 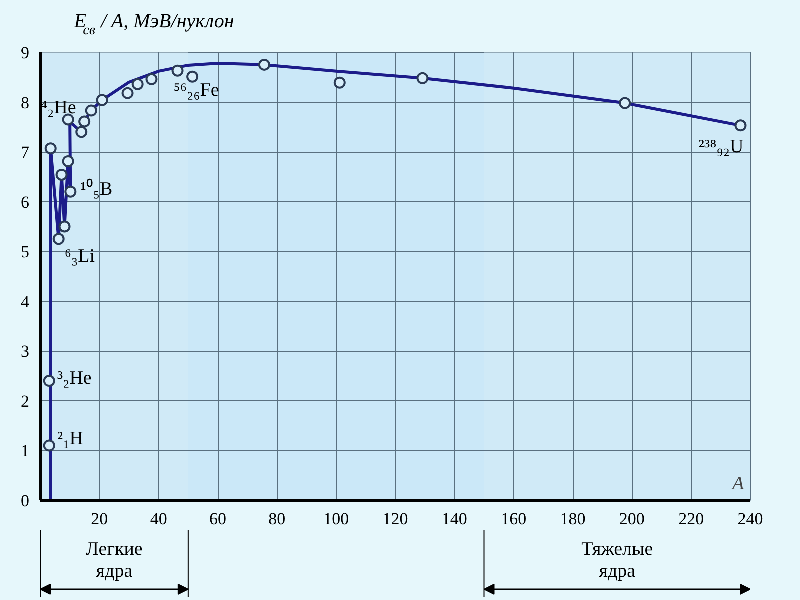 I want to click on y-tick-label: 5, so click(x=25, y=252).